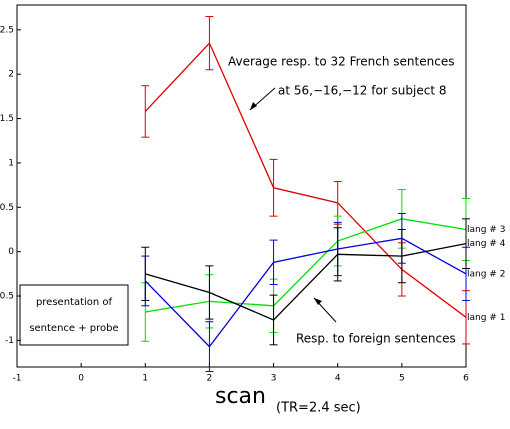  Describe the element at coordinates (74, 302) in the screenshot. I see `box-text: presentation of` at that location.